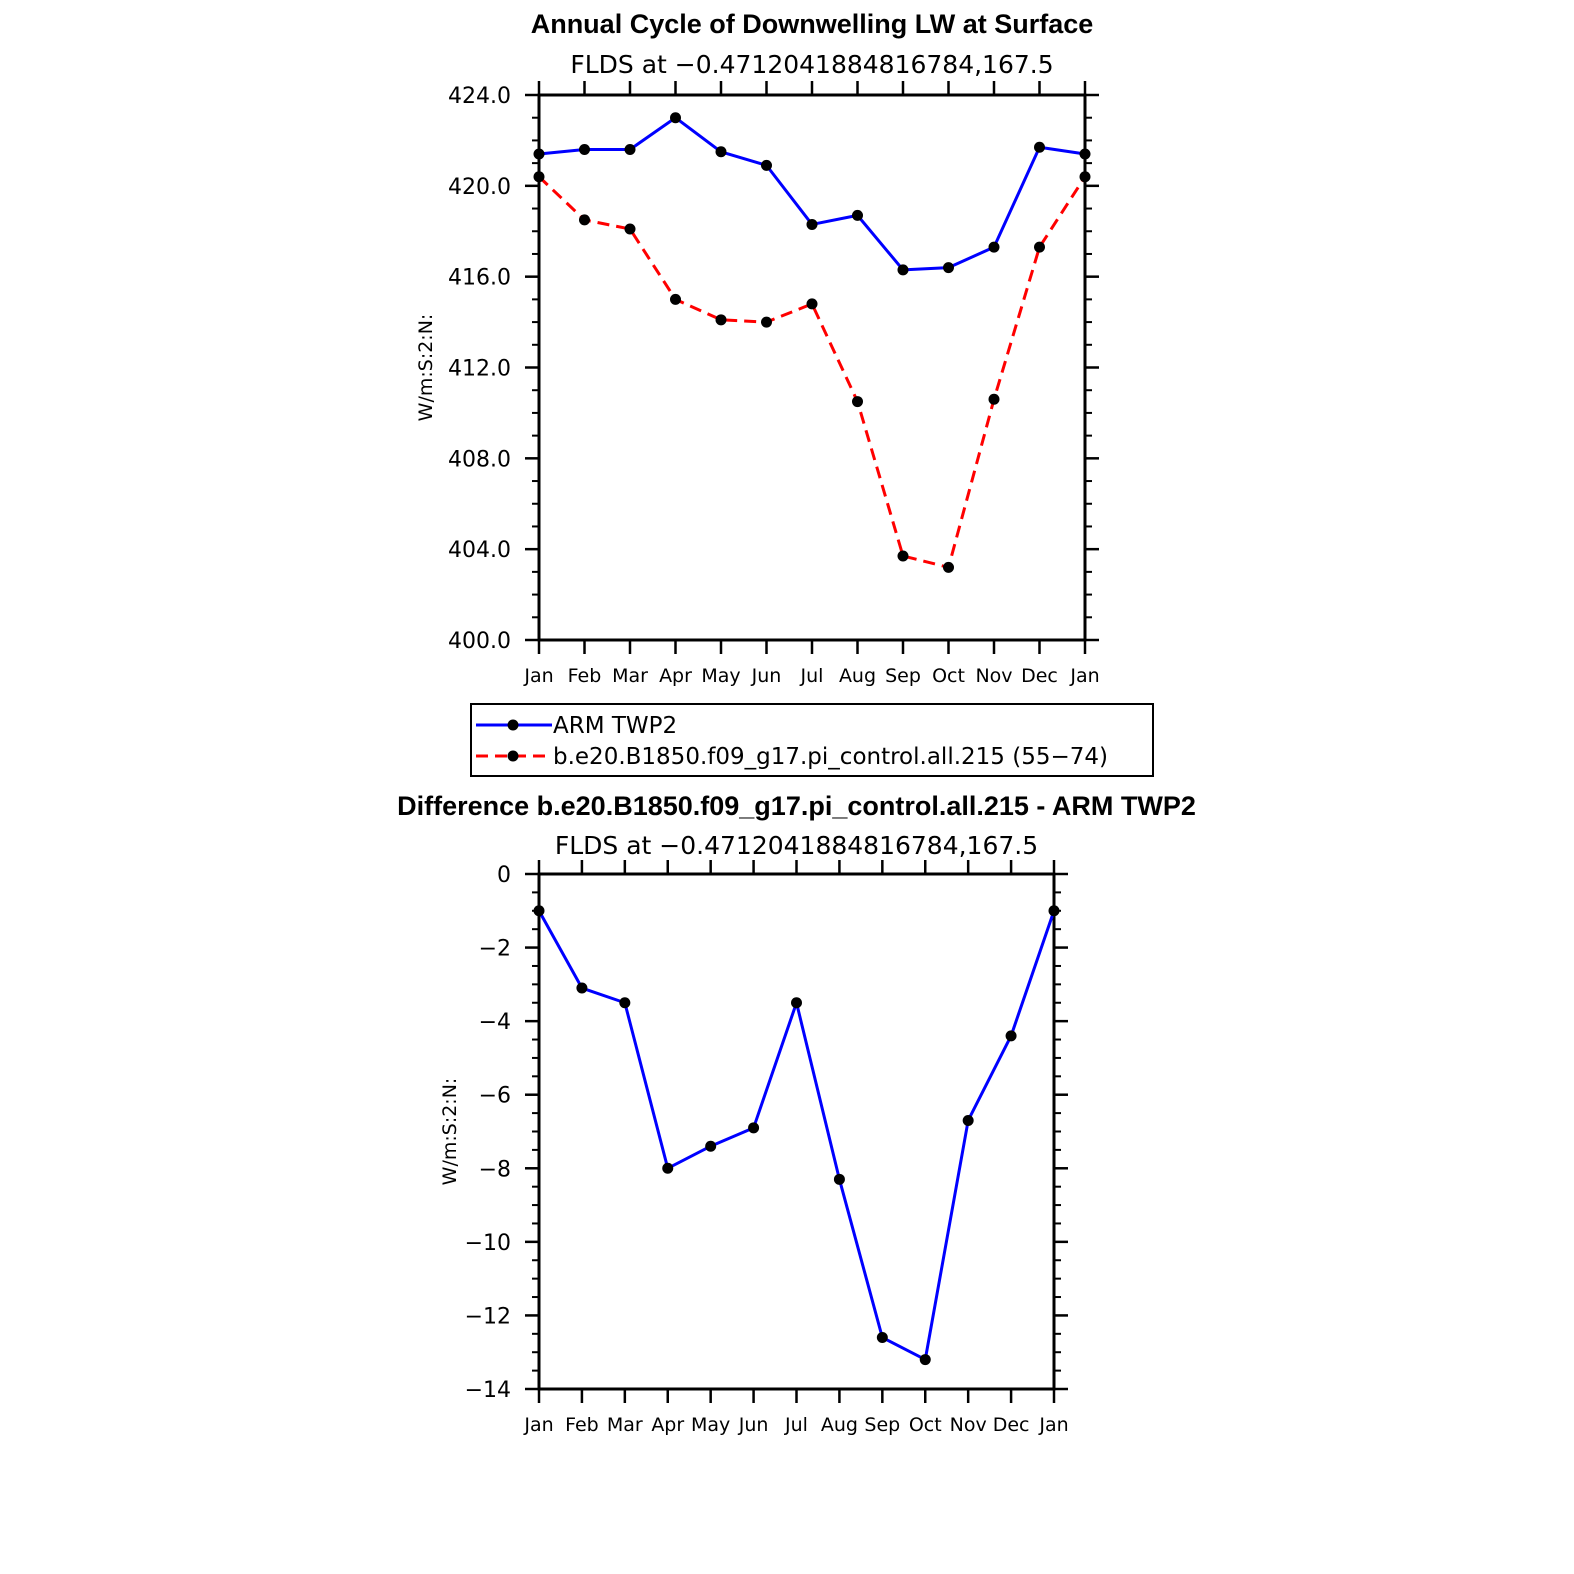 The width and height of the screenshot is (1574, 1574). I want to click on y-tick-label: 400.0, so click(479, 641).